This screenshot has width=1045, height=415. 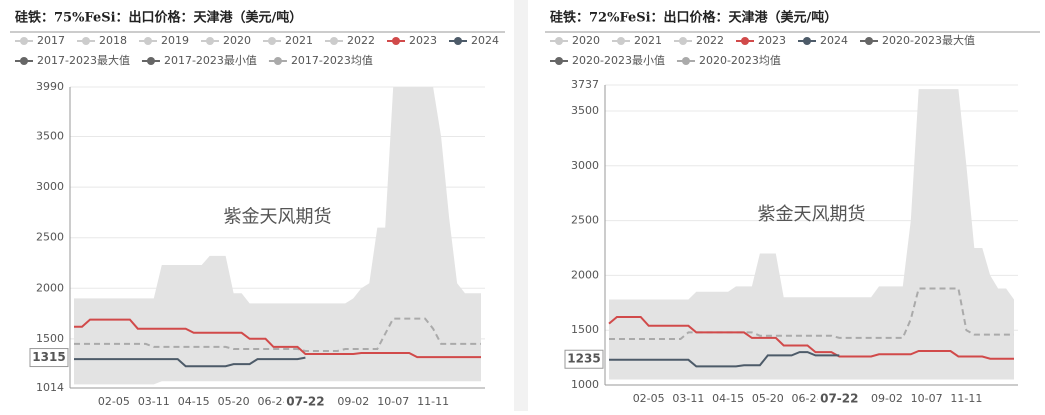 I want to click on y-tick-label: 1014, so click(x=50, y=387).